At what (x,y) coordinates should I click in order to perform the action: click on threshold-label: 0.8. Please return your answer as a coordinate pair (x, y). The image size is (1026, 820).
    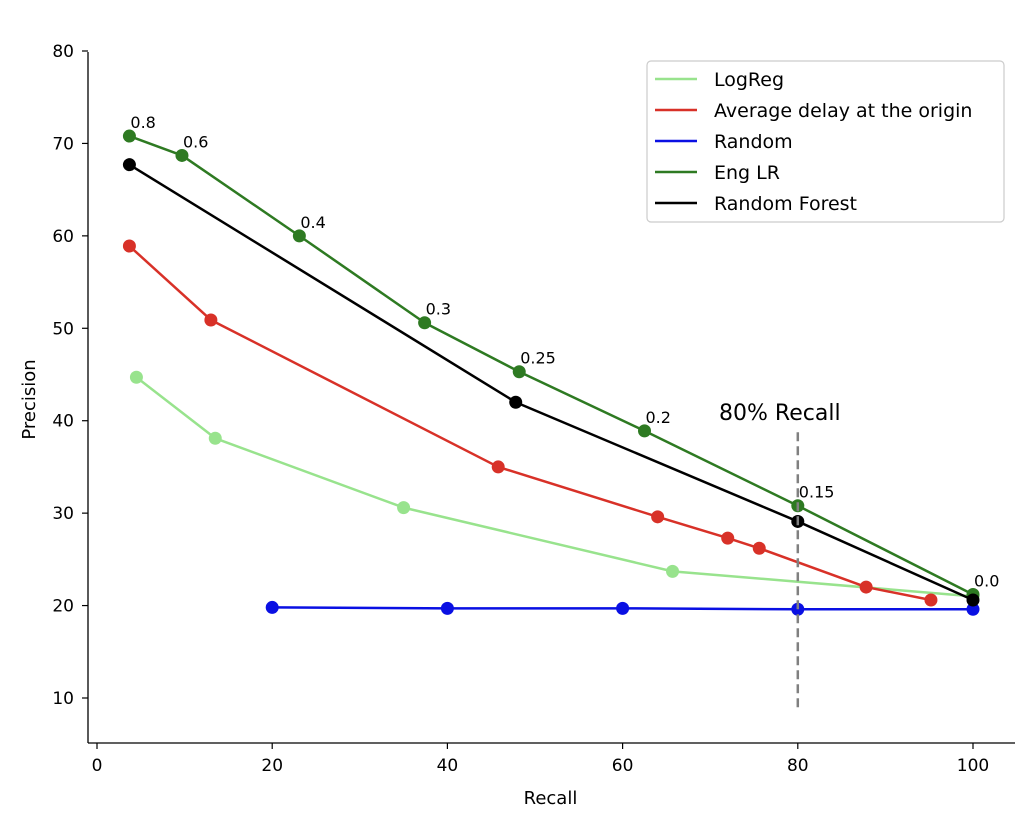
    Looking at the image, I should click on (142, 122).